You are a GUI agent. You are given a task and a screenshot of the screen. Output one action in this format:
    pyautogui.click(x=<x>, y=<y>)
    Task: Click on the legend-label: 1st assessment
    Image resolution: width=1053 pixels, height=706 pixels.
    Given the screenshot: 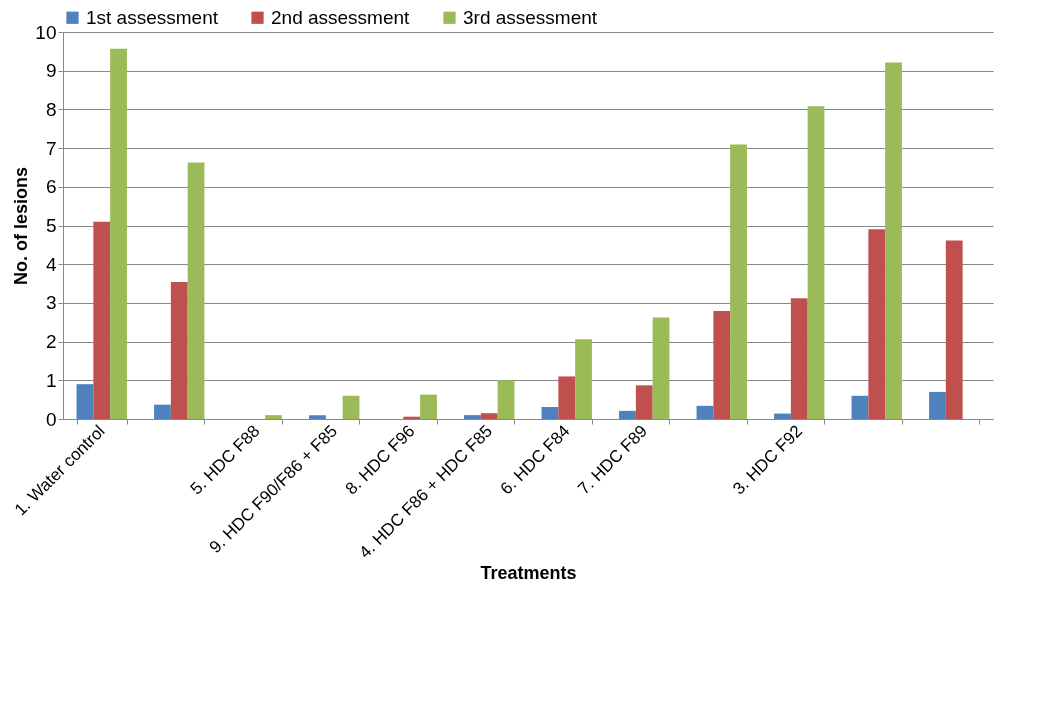 What is the action you would take?
    pyautogui.click(x=152, y=17)
    